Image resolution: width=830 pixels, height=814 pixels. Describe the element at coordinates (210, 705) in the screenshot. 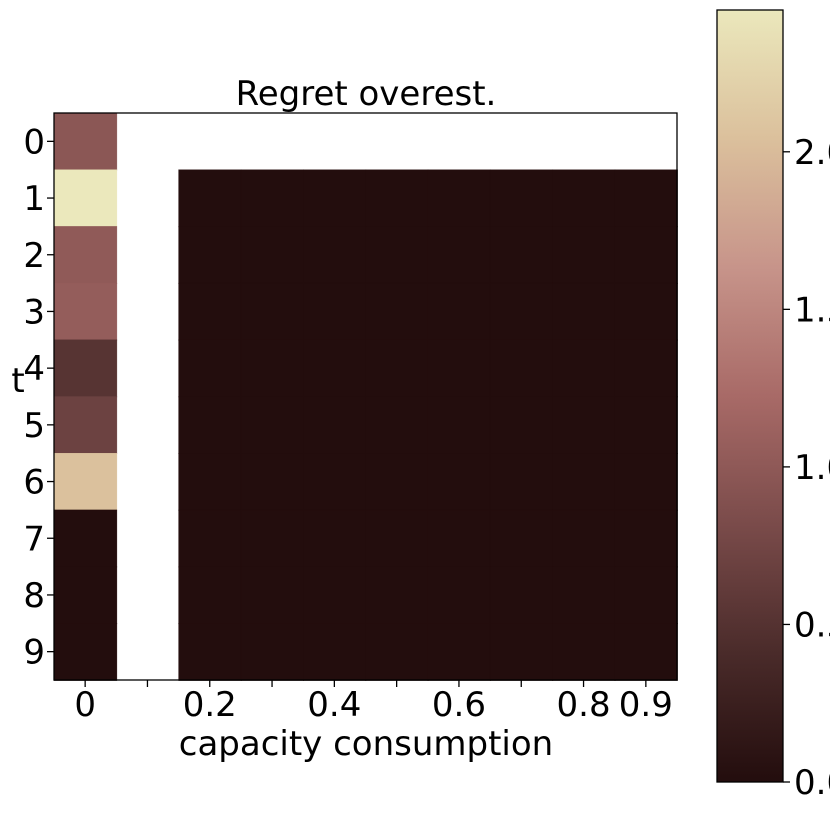

I see `x-tick-label: 0.2` at that location.